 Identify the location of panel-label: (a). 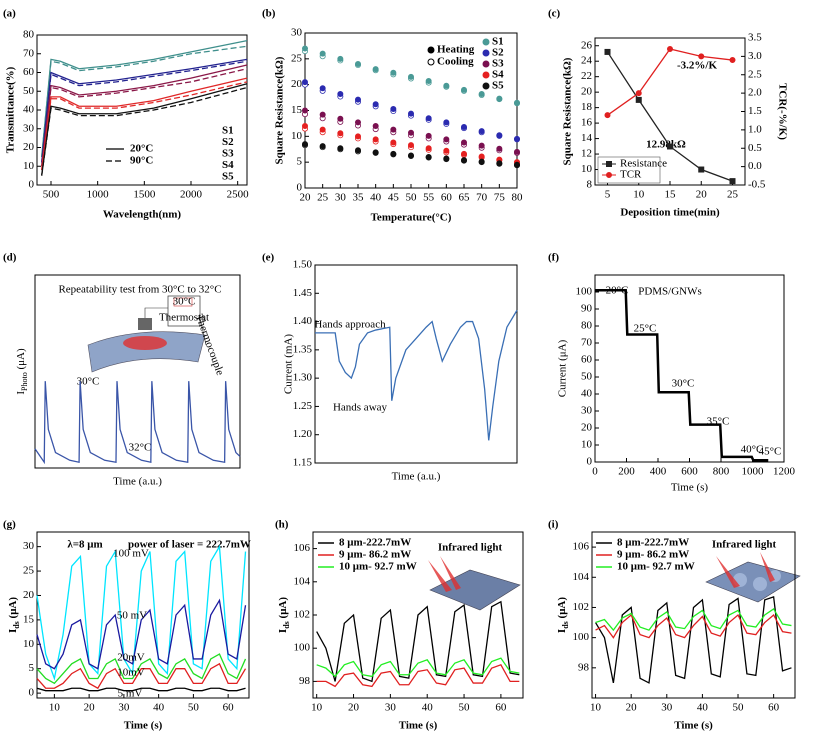
(9, 14).